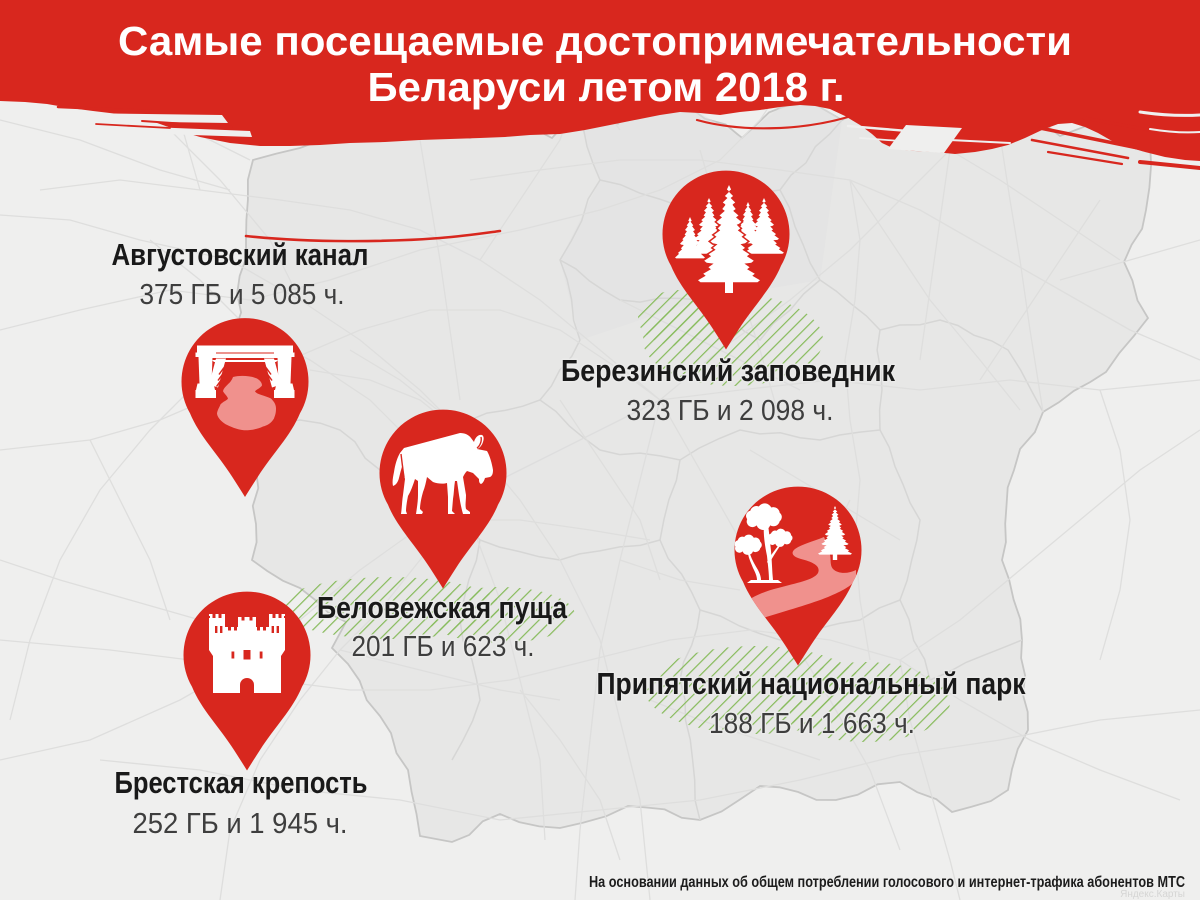 The width and height of the screenshot is (1200, 900). What do you see at coordinates (240, 824) in the screenshot?
I see `svg-text: 252 ГБ и 1 945 ч.` at bounding box center [240, 824].